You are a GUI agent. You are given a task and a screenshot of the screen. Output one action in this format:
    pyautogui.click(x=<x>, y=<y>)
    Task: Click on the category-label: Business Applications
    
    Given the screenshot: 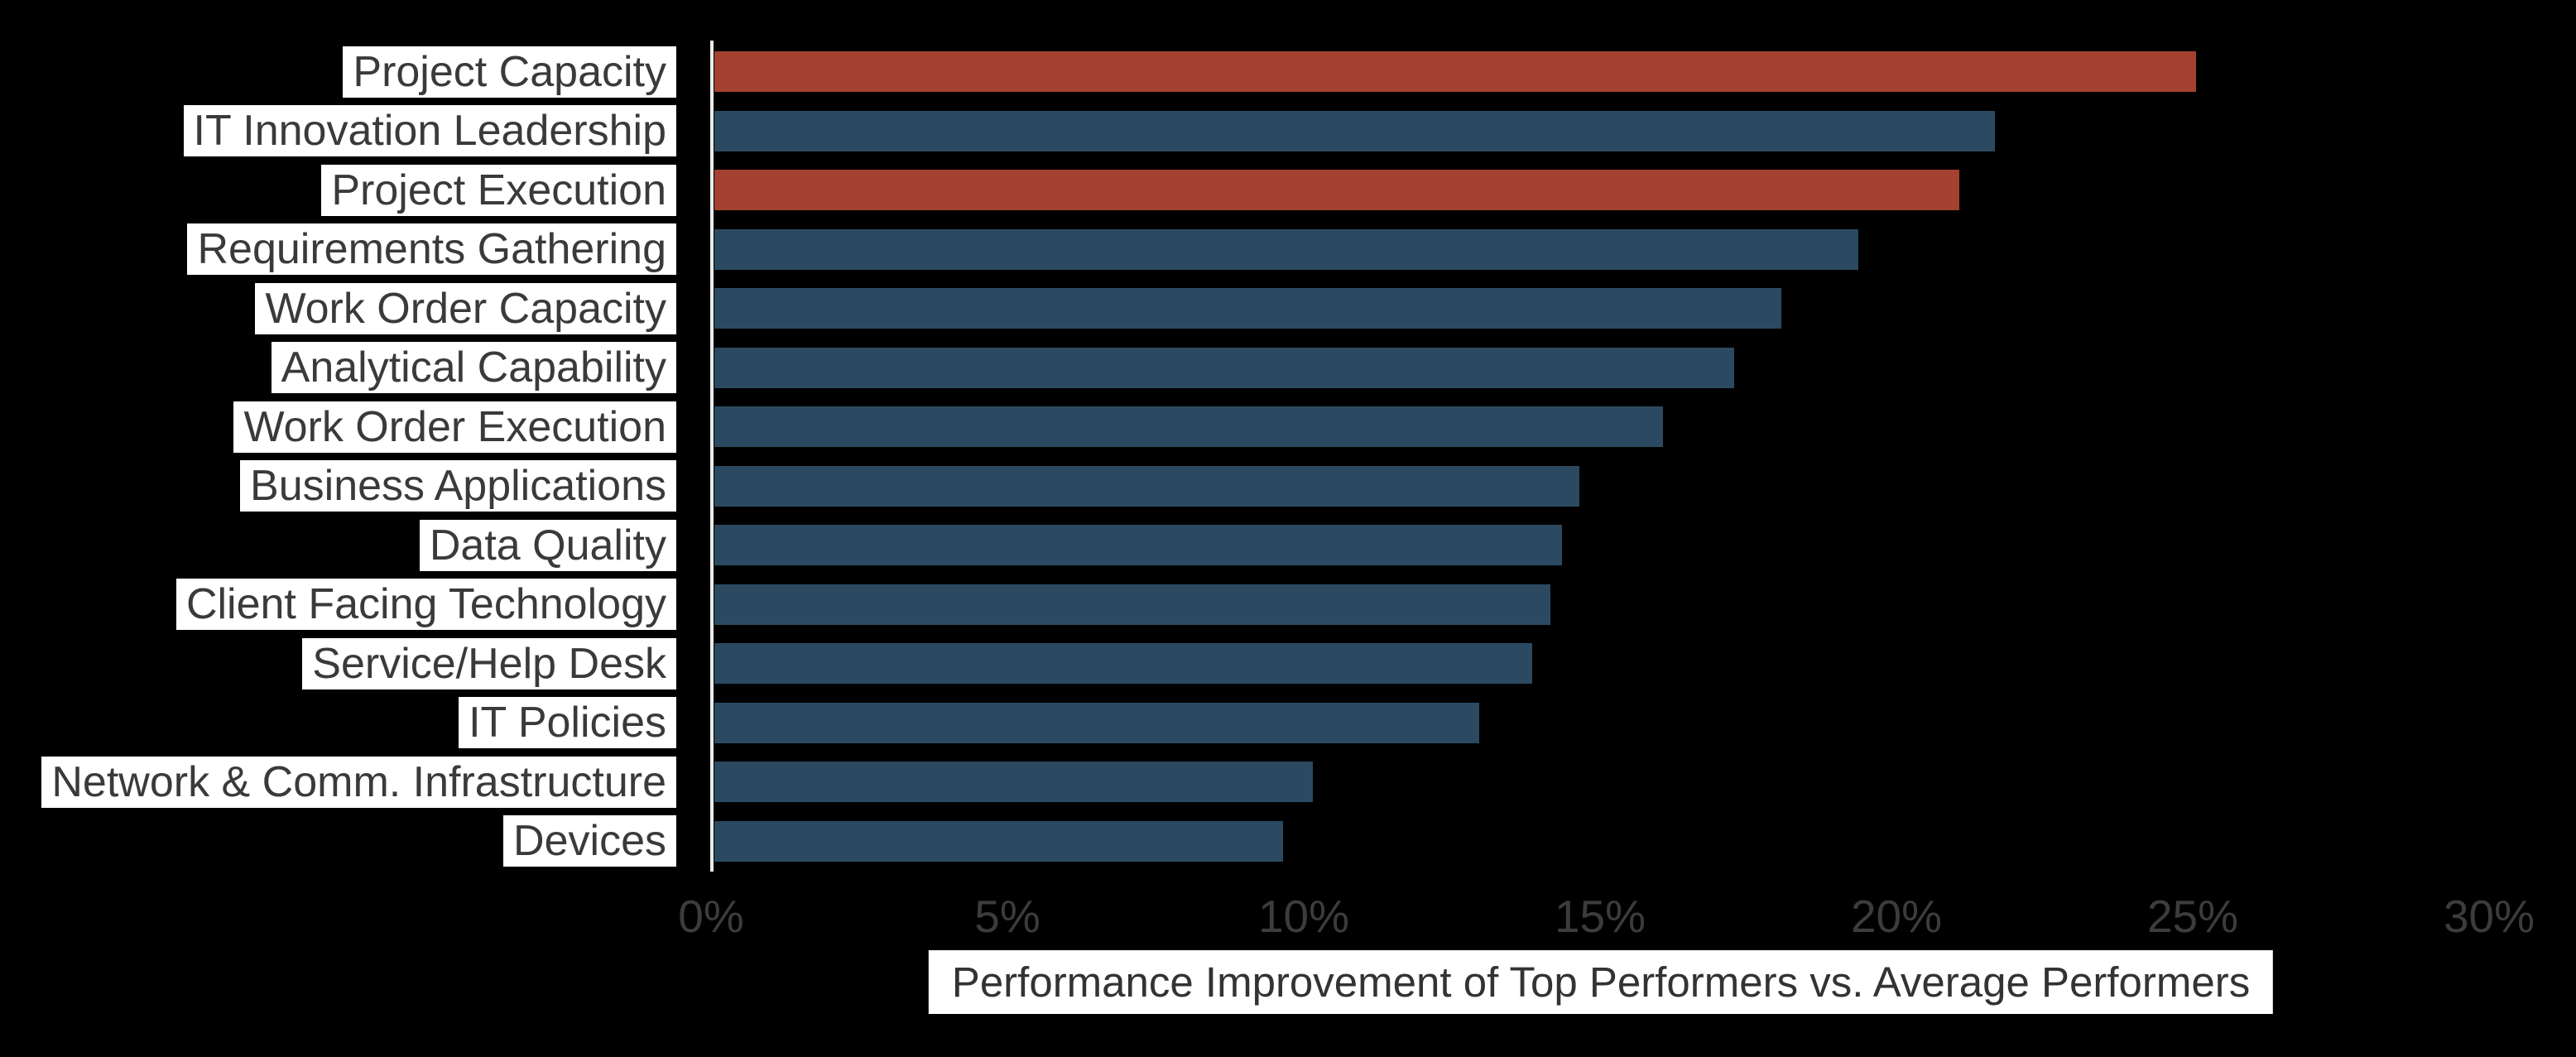 What is the action you would take?
    pyautogui.click(x=458, y=486)
    